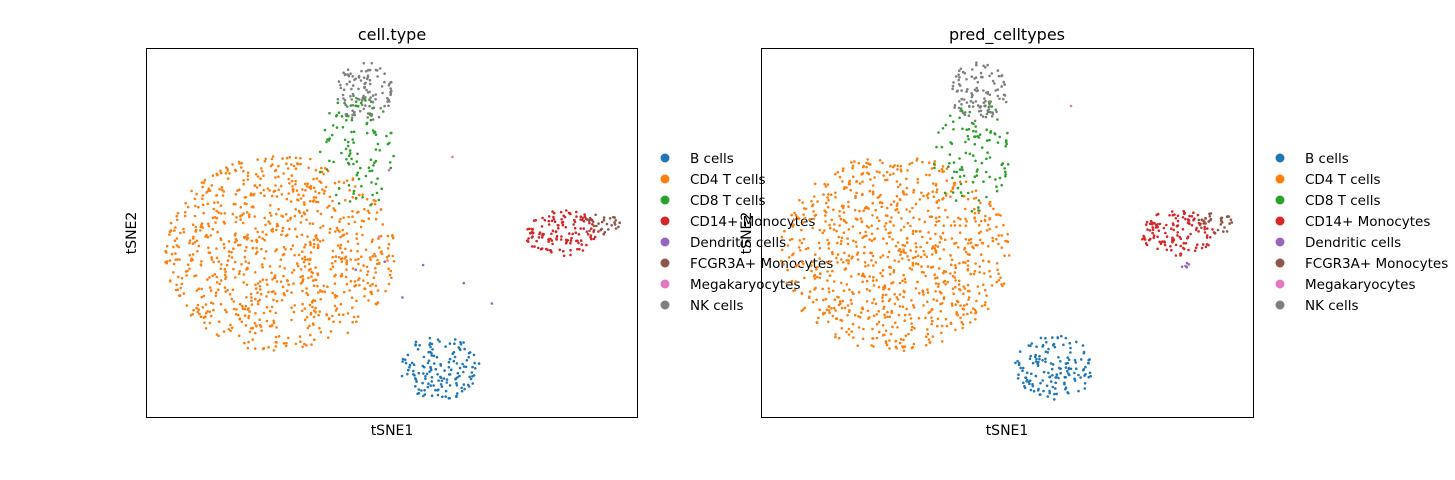 This screenshot has height=480, width=1455. I want to click on legend-marker, so click(1280, 242).